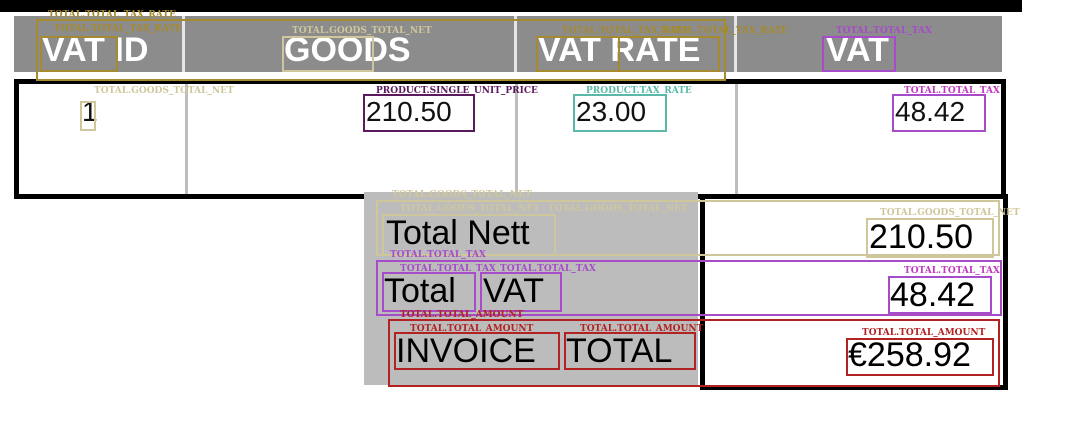  What do you see at coordinates (930, 111) in the screenshot?
I see `cell-vat: 48.42` at bounding box center [930, 111].